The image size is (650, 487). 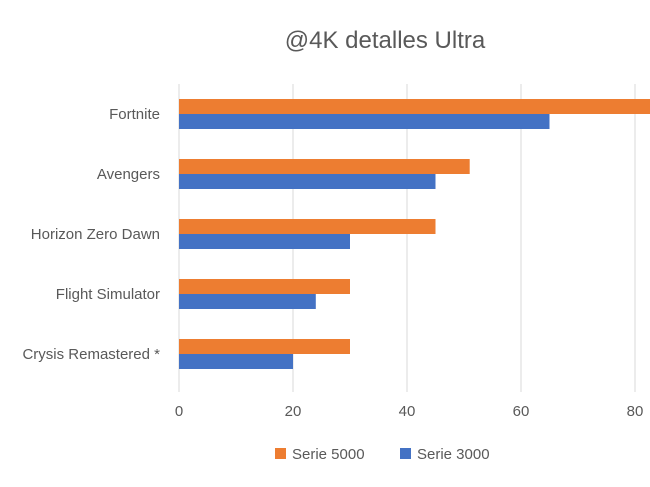 What do you see at coordinates (108, 294) in the screenshot?
I see `category-label: Flight Simulator` at bounding box center [108, 294].